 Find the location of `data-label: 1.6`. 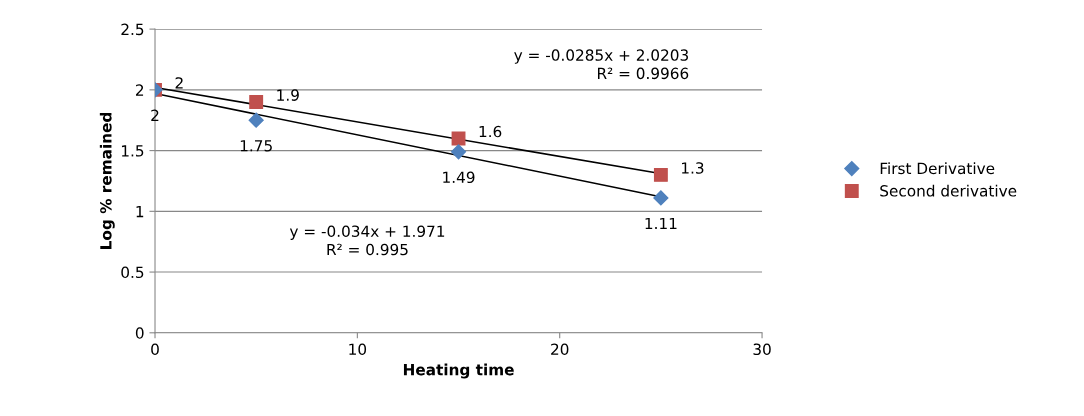

data-label: 1.6 is located at coordinates (490, 131).